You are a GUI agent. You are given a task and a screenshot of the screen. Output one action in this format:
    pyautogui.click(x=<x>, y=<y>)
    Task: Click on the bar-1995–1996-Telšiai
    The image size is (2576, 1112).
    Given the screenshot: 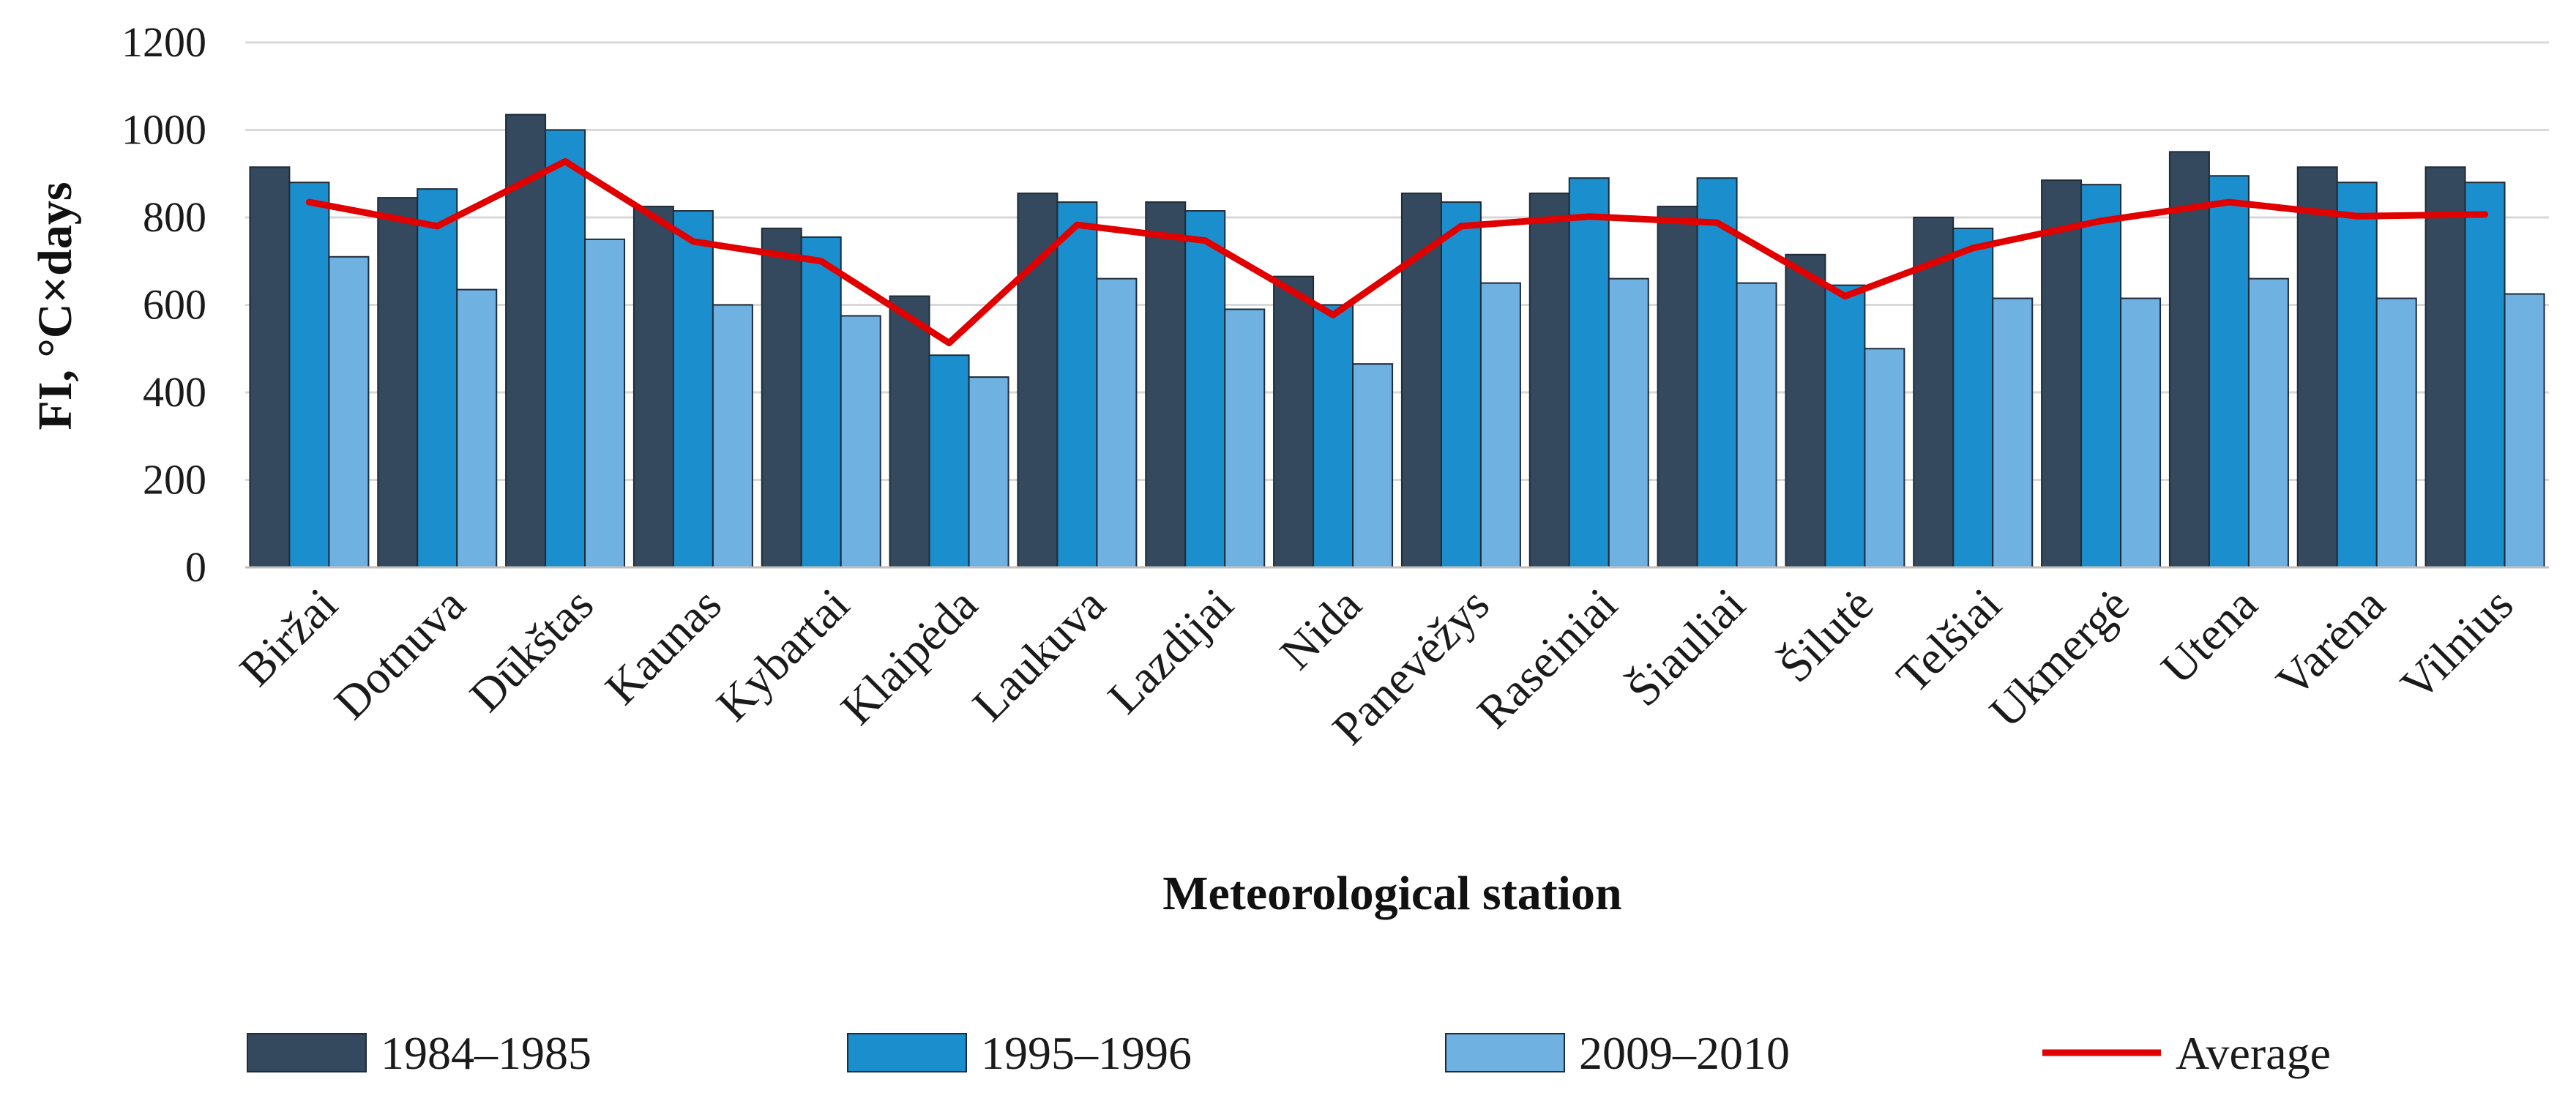 What is the action you would take?
    pyautogui.click(x=1973, y=398)
    